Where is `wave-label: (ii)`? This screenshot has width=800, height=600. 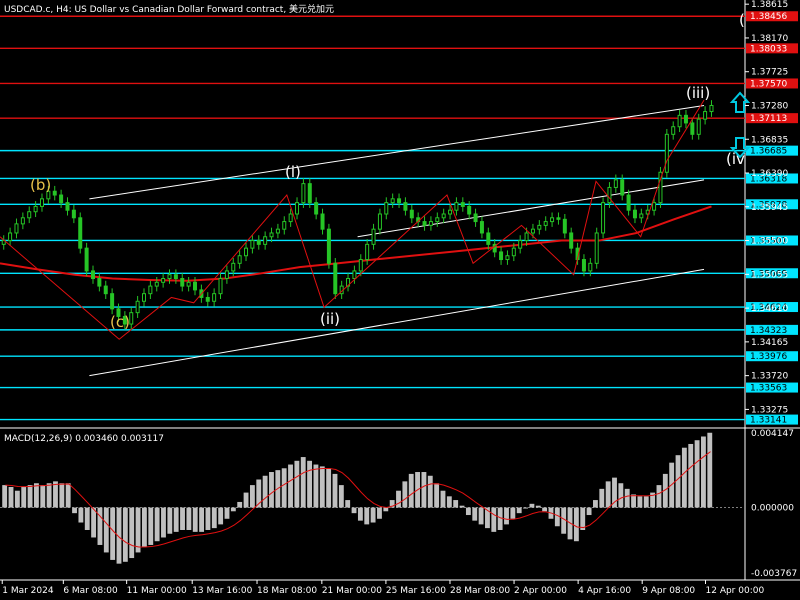 wave-label: (ii) is located at coordinates (330, 319).